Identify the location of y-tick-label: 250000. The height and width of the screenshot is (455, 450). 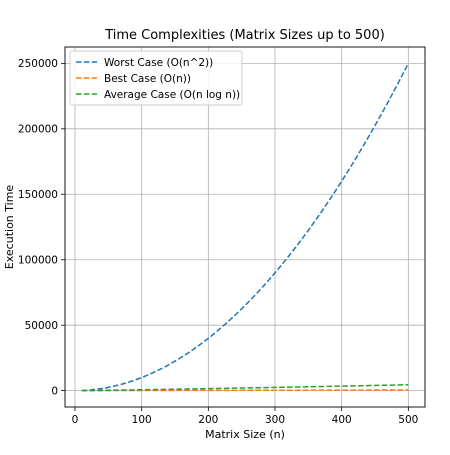
(38, 64).